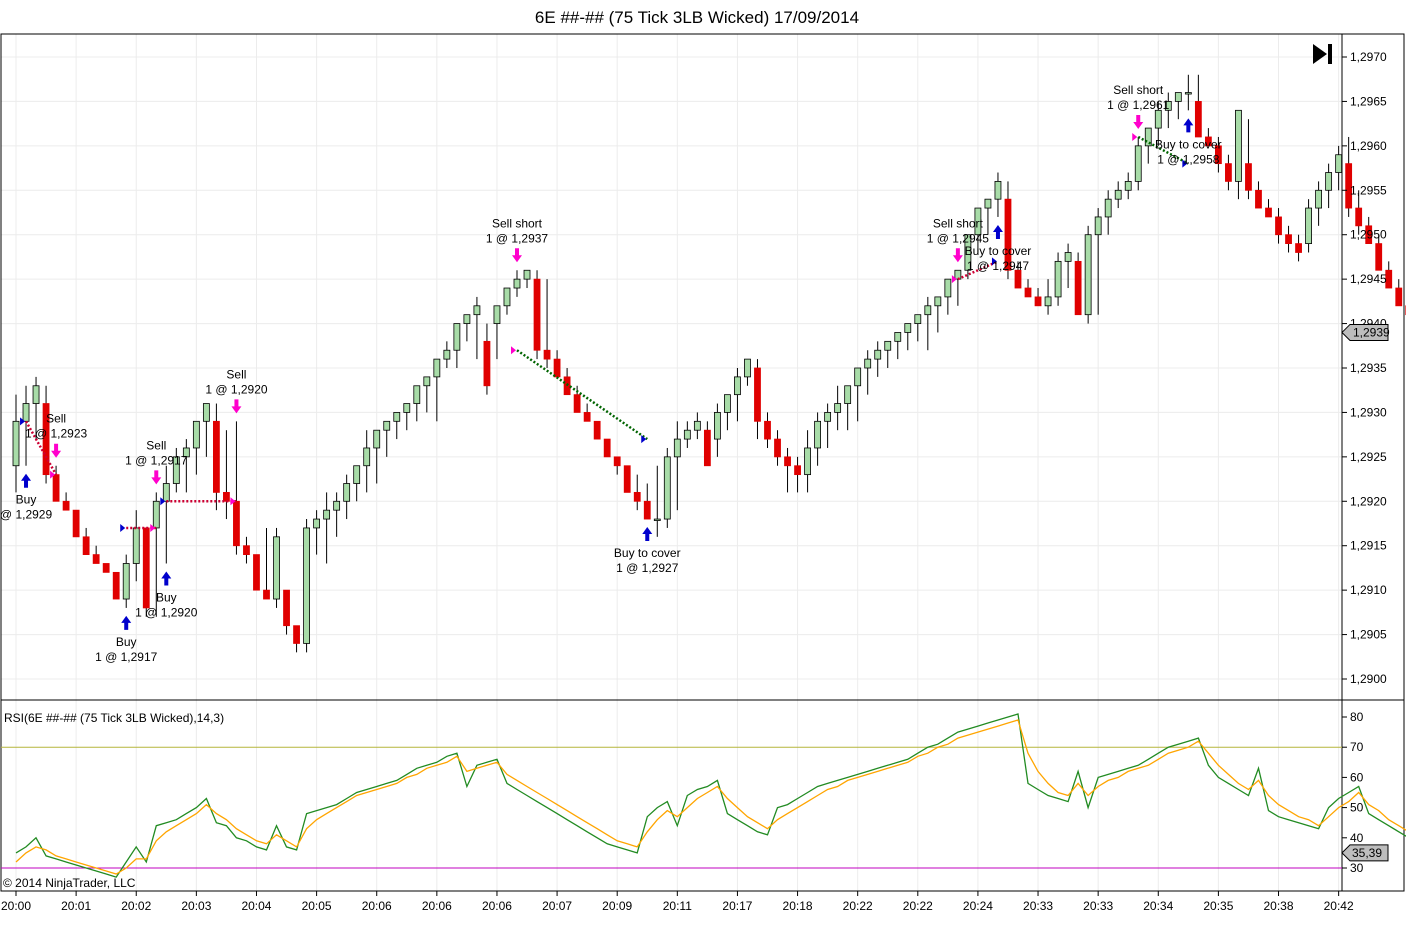 Image resolution: width=1406 pixels, height=952 pixels. Describe the element at coordinates (1357, 838) in the screenshot. I see `rsi-tick-label: 40` at that location.